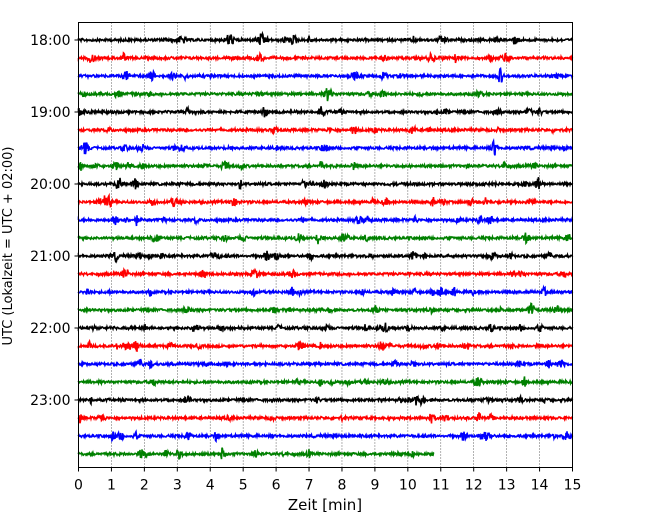 The height and width of the screenshot is (520, 650). What do you see at coordinates (441, 486) in the screenshot?
I see `x-tick-label: 11` at bounding box center [441, 486].